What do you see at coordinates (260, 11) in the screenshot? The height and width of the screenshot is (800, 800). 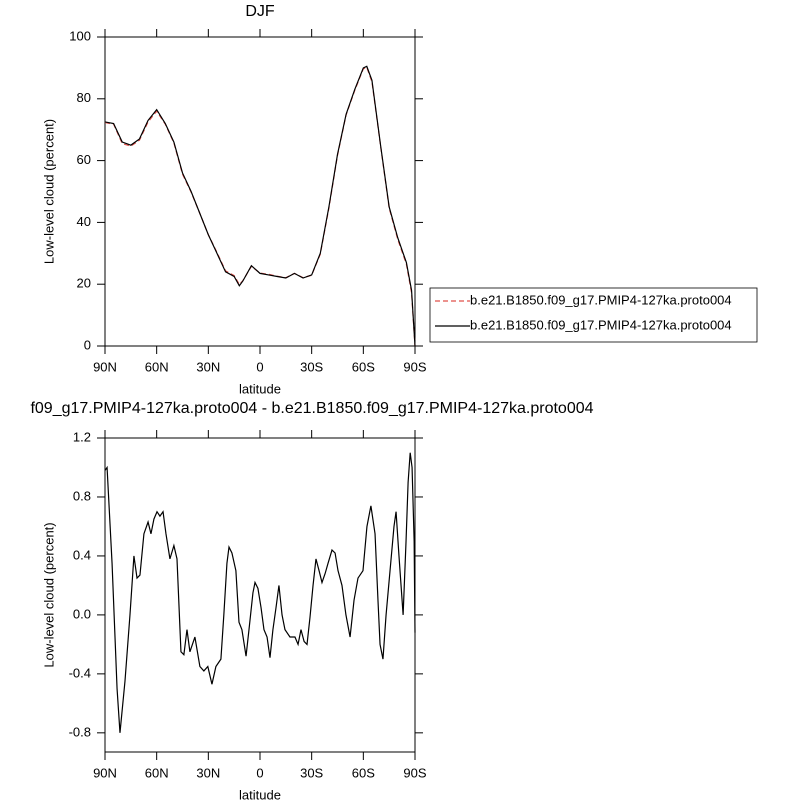 I see `chart-title: DJF` at bounding box center [260, 11].